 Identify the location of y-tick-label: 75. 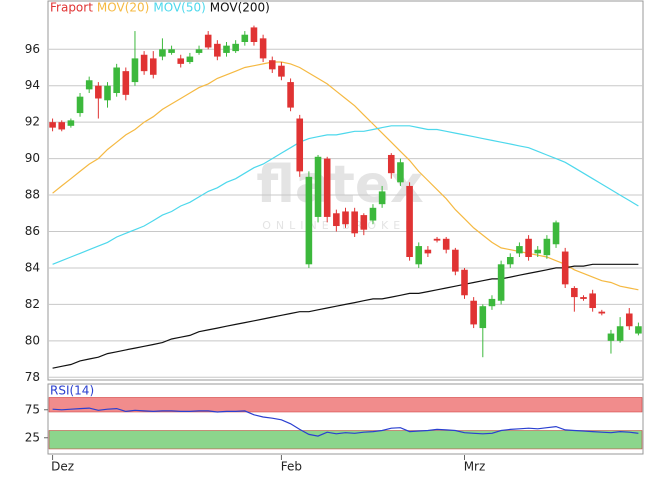
(32, 409).